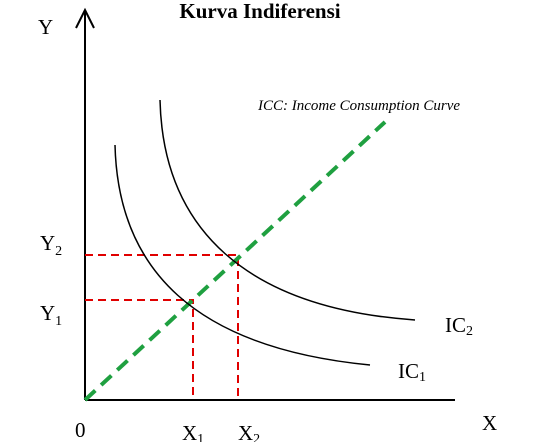 This screenshot has width=548, height=442. Describe the element at coordinates (51, 245) in the screenshot. I see `y2-label: Y2` at that location.